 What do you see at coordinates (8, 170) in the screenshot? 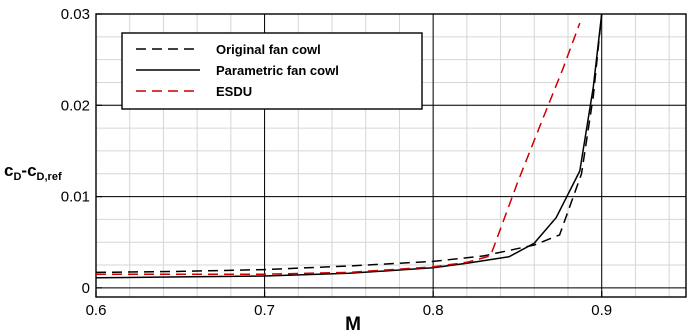
I see `y-axis-title-main: c` at bounding box center [8, 170].